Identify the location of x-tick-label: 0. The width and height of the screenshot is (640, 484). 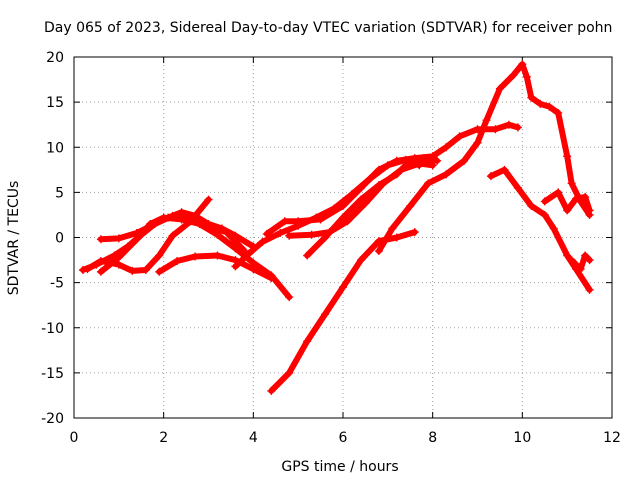
(74, 438).